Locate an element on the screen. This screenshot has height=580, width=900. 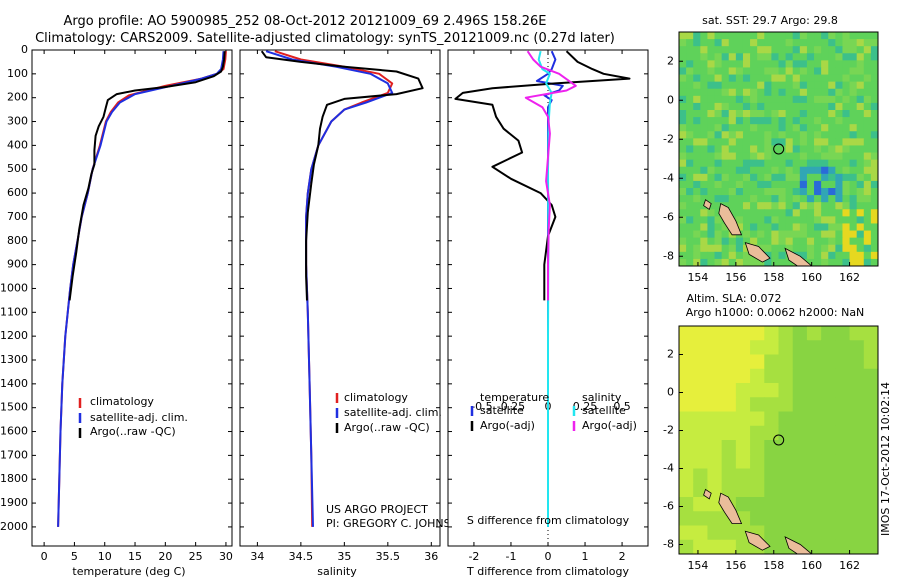
x-tick-label-top: -0.5 is located at coordinates (481, 406).